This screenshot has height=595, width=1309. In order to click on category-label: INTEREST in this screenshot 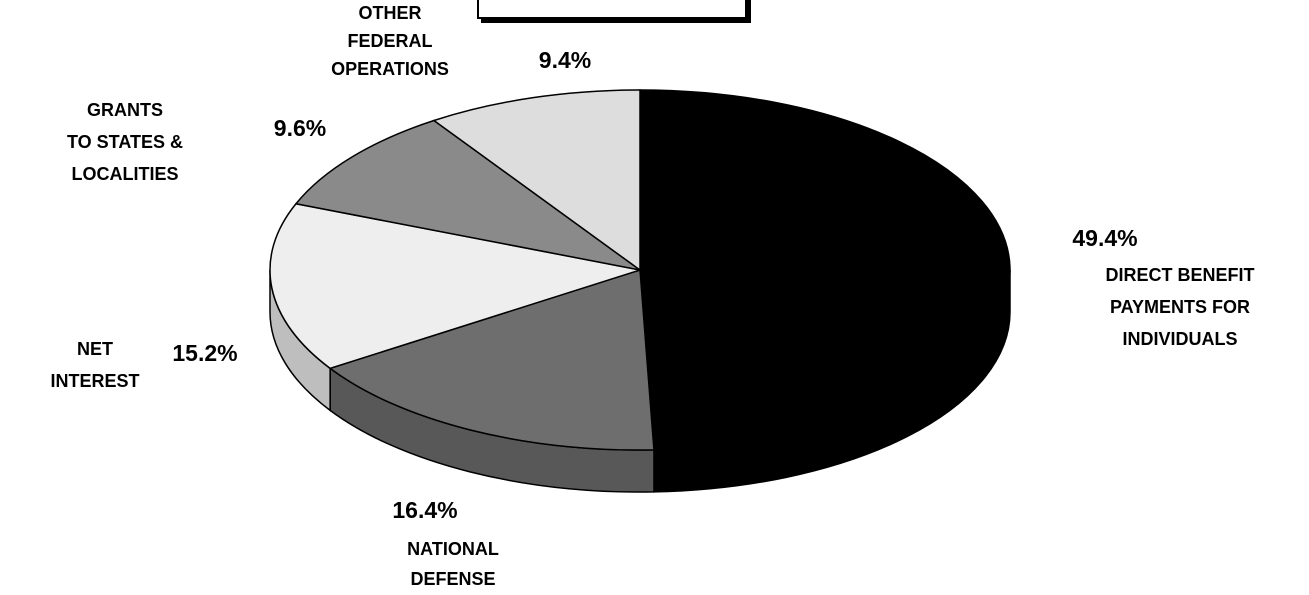, I will do `click(94, 381)`.